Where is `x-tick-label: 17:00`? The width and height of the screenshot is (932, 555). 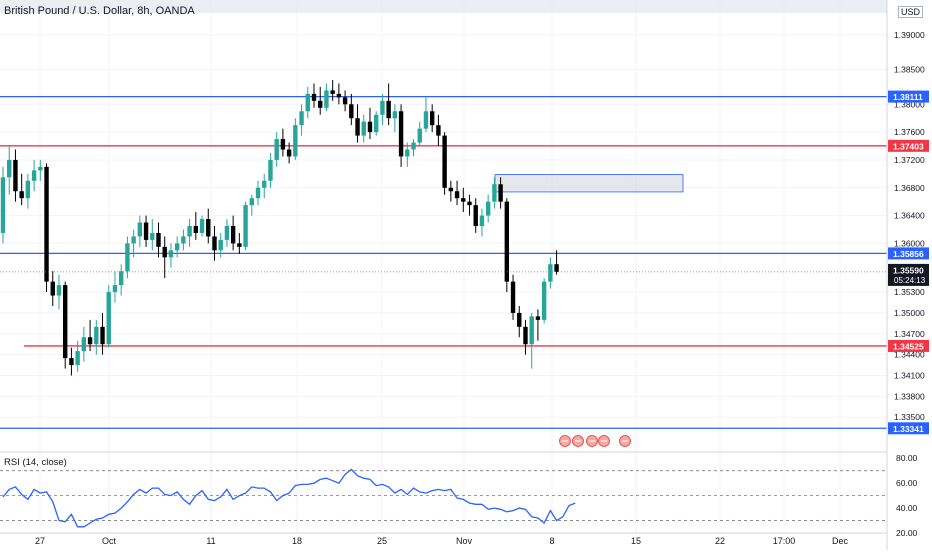 x-tick-label: 17:00 is located at coordinates (784, 541).